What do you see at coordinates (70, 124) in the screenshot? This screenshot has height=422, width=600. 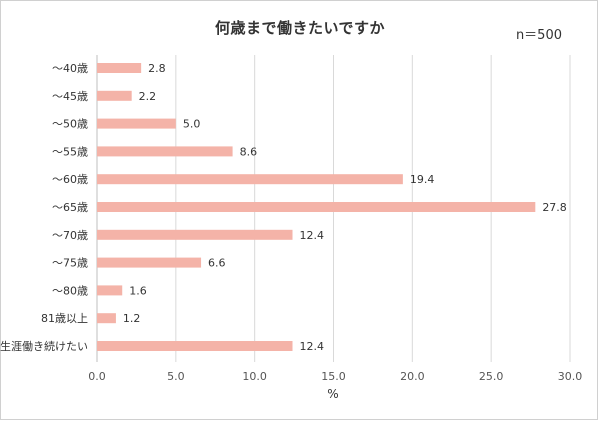 I see `category-label: ～50歳` at bounding box center [70, 124].